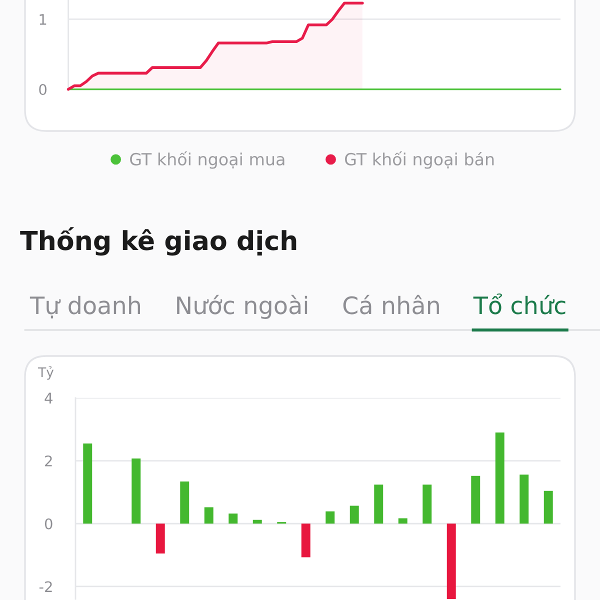 The image size is (600, 600). Describe the element at coordinates (519, 303) in the screenshot. I see `chart-subtitle: Tổ chức` at that location.